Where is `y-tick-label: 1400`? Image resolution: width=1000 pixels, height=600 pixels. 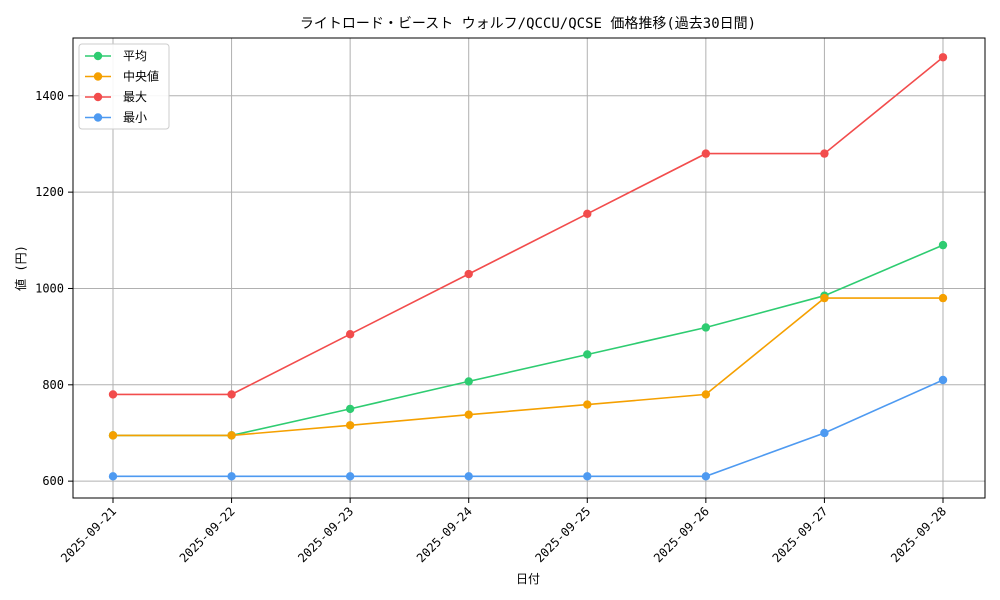 y-tick-label: 1400 is located at coordinates (49, 96).